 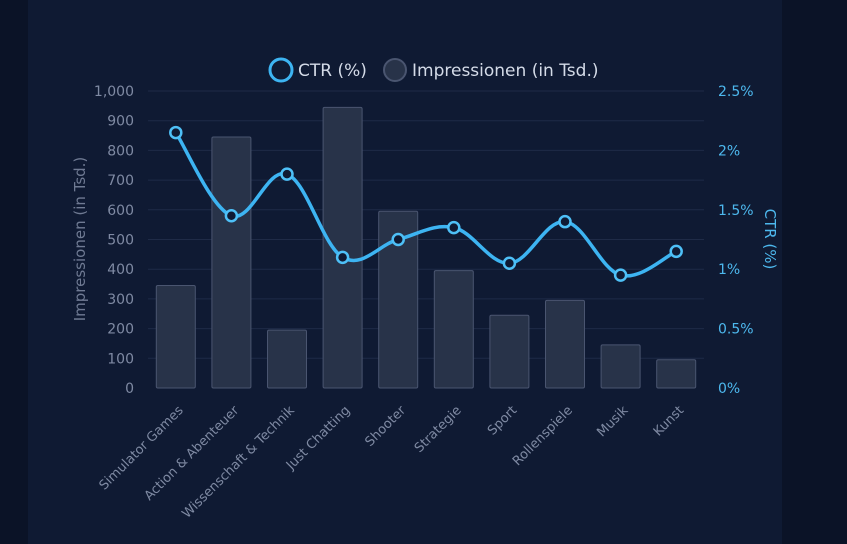 What do you see at coordinates (120, 330) in the screenshot?
I see `left-tick-label: 200` at bounding box center [120, 330].